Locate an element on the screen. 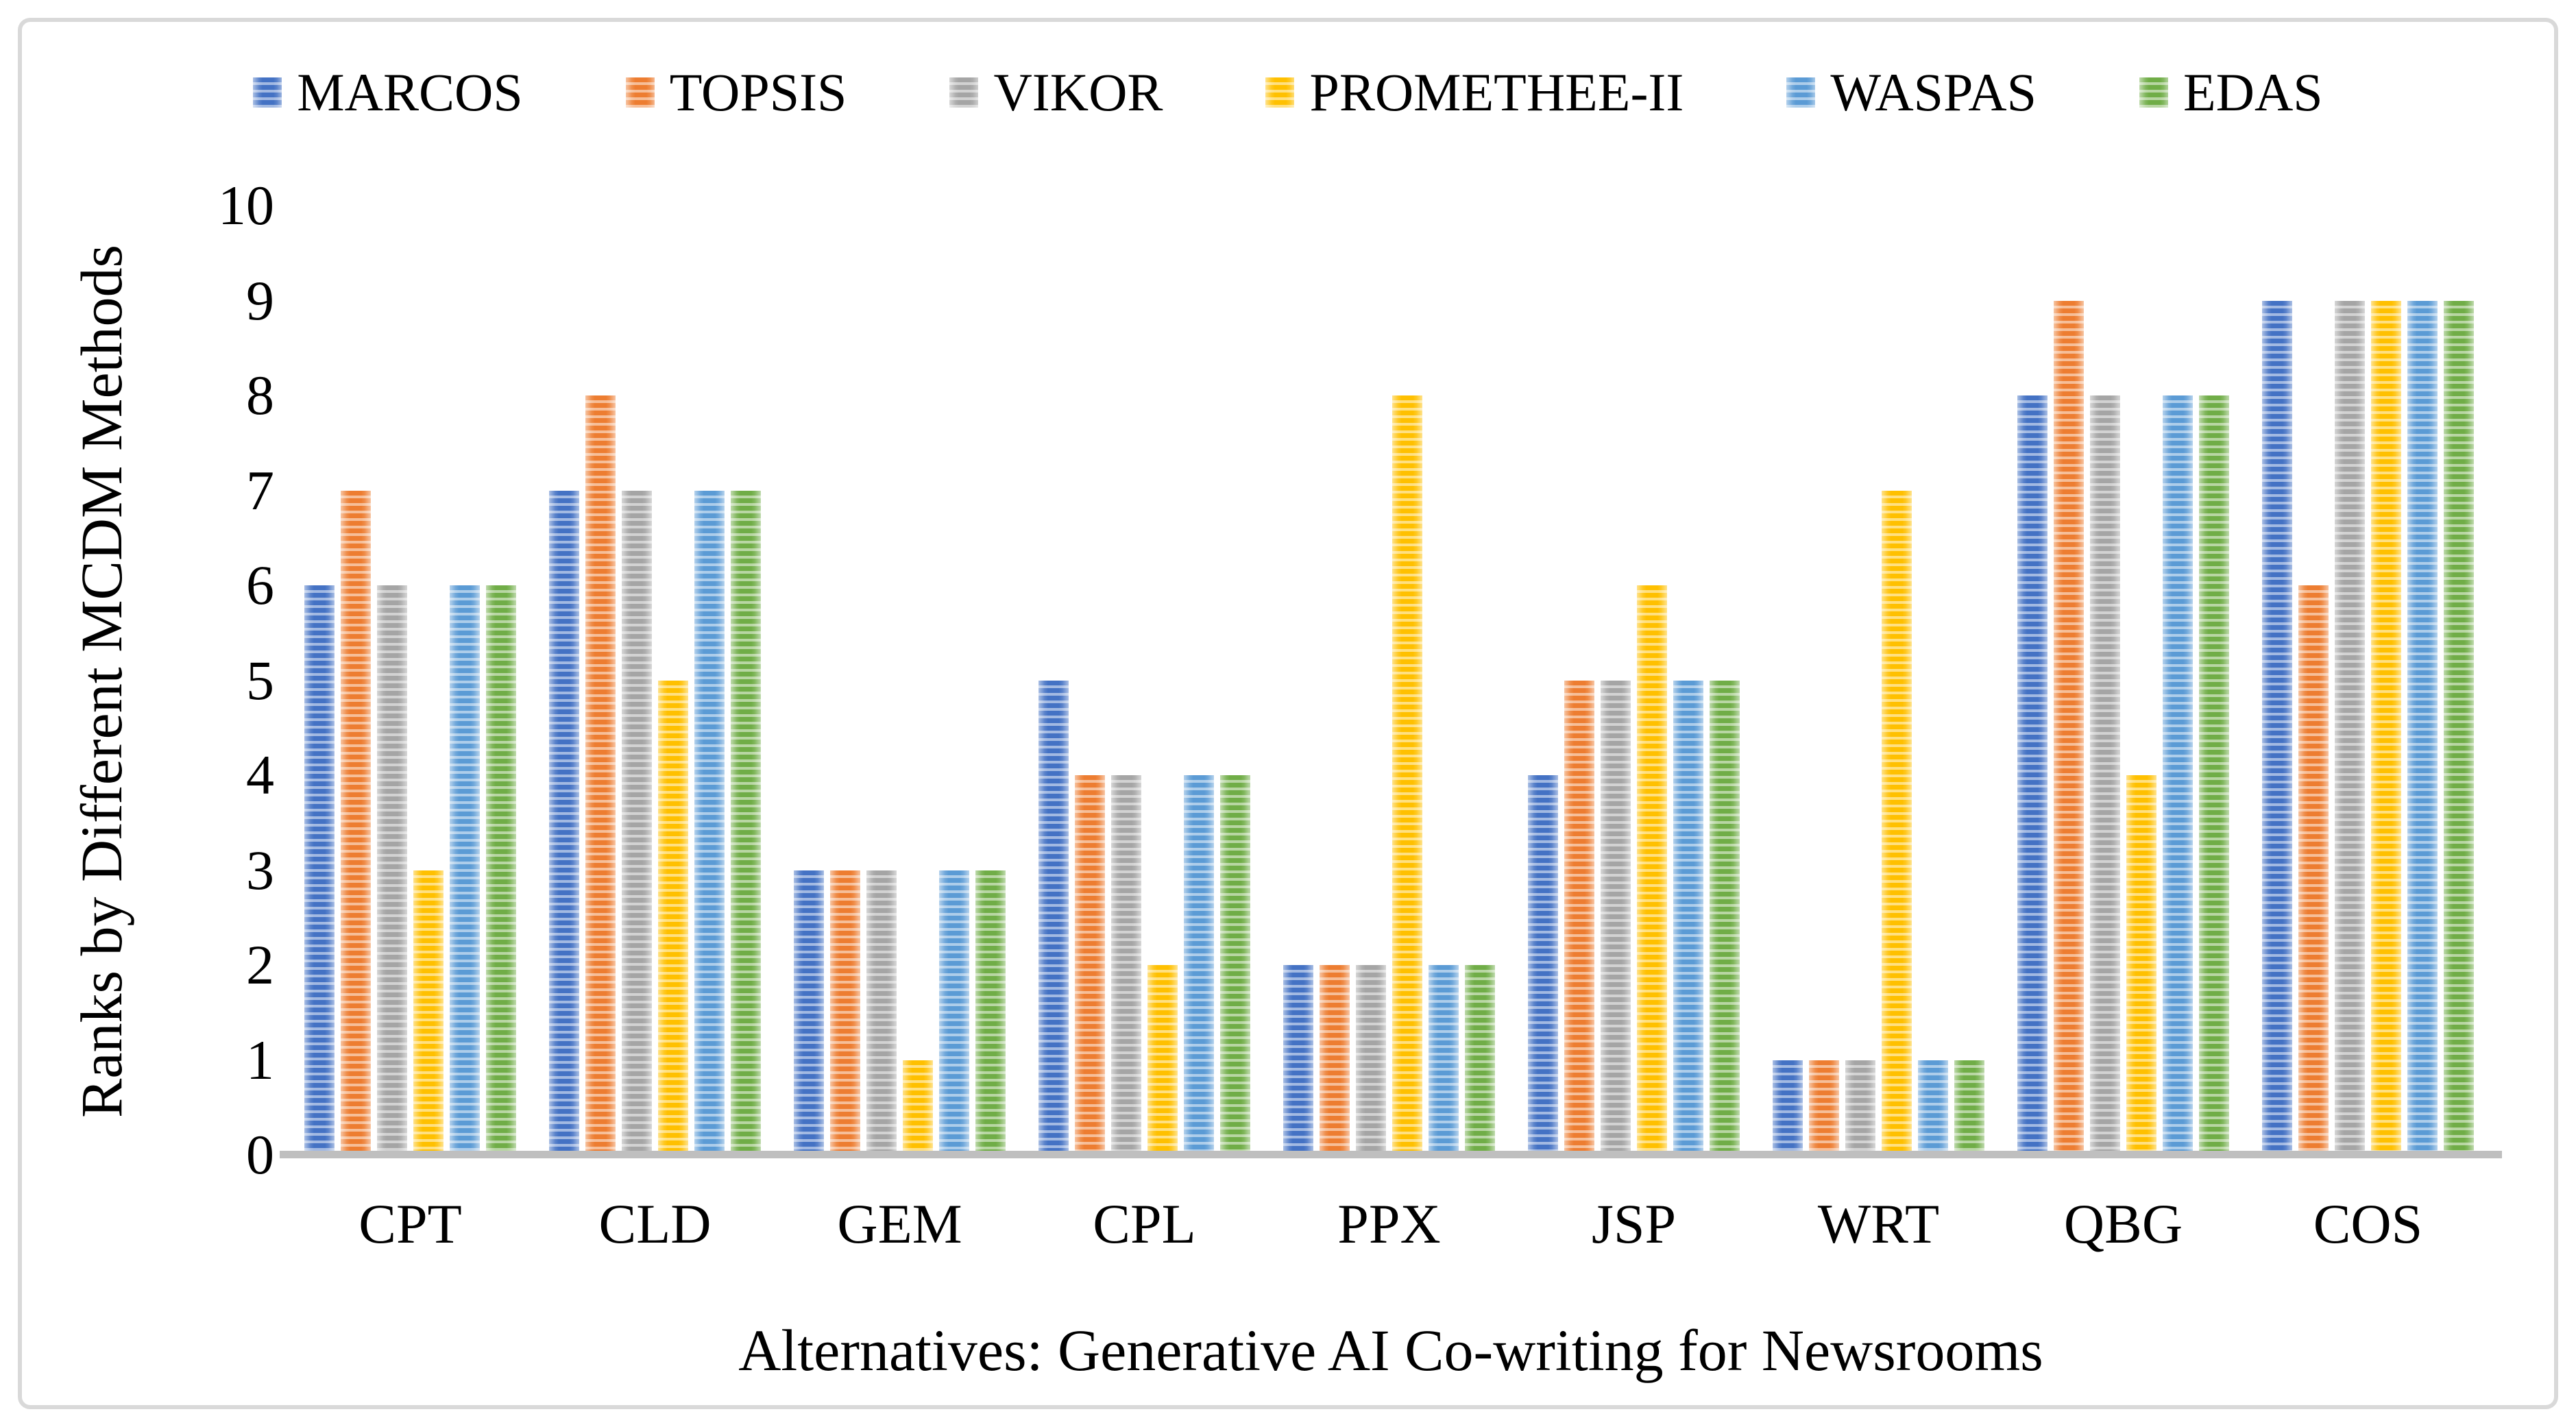 The image size is (2576, 1427). legend-item-label: MARCOS is located at coordinates (410, 92).